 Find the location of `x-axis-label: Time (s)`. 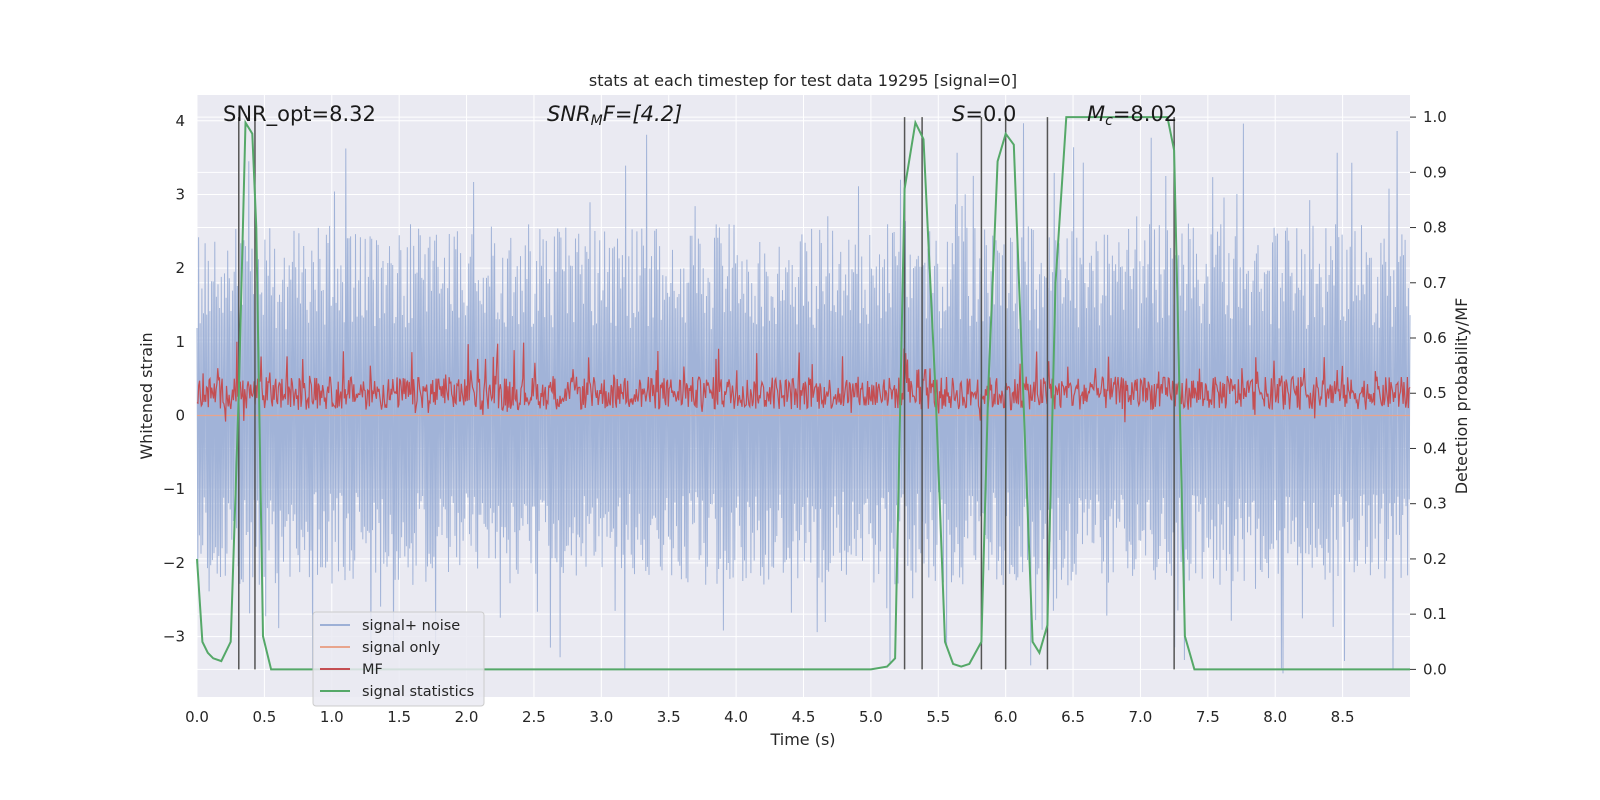

x-axis-label: Time (s) is located at coordinates (802, 739).